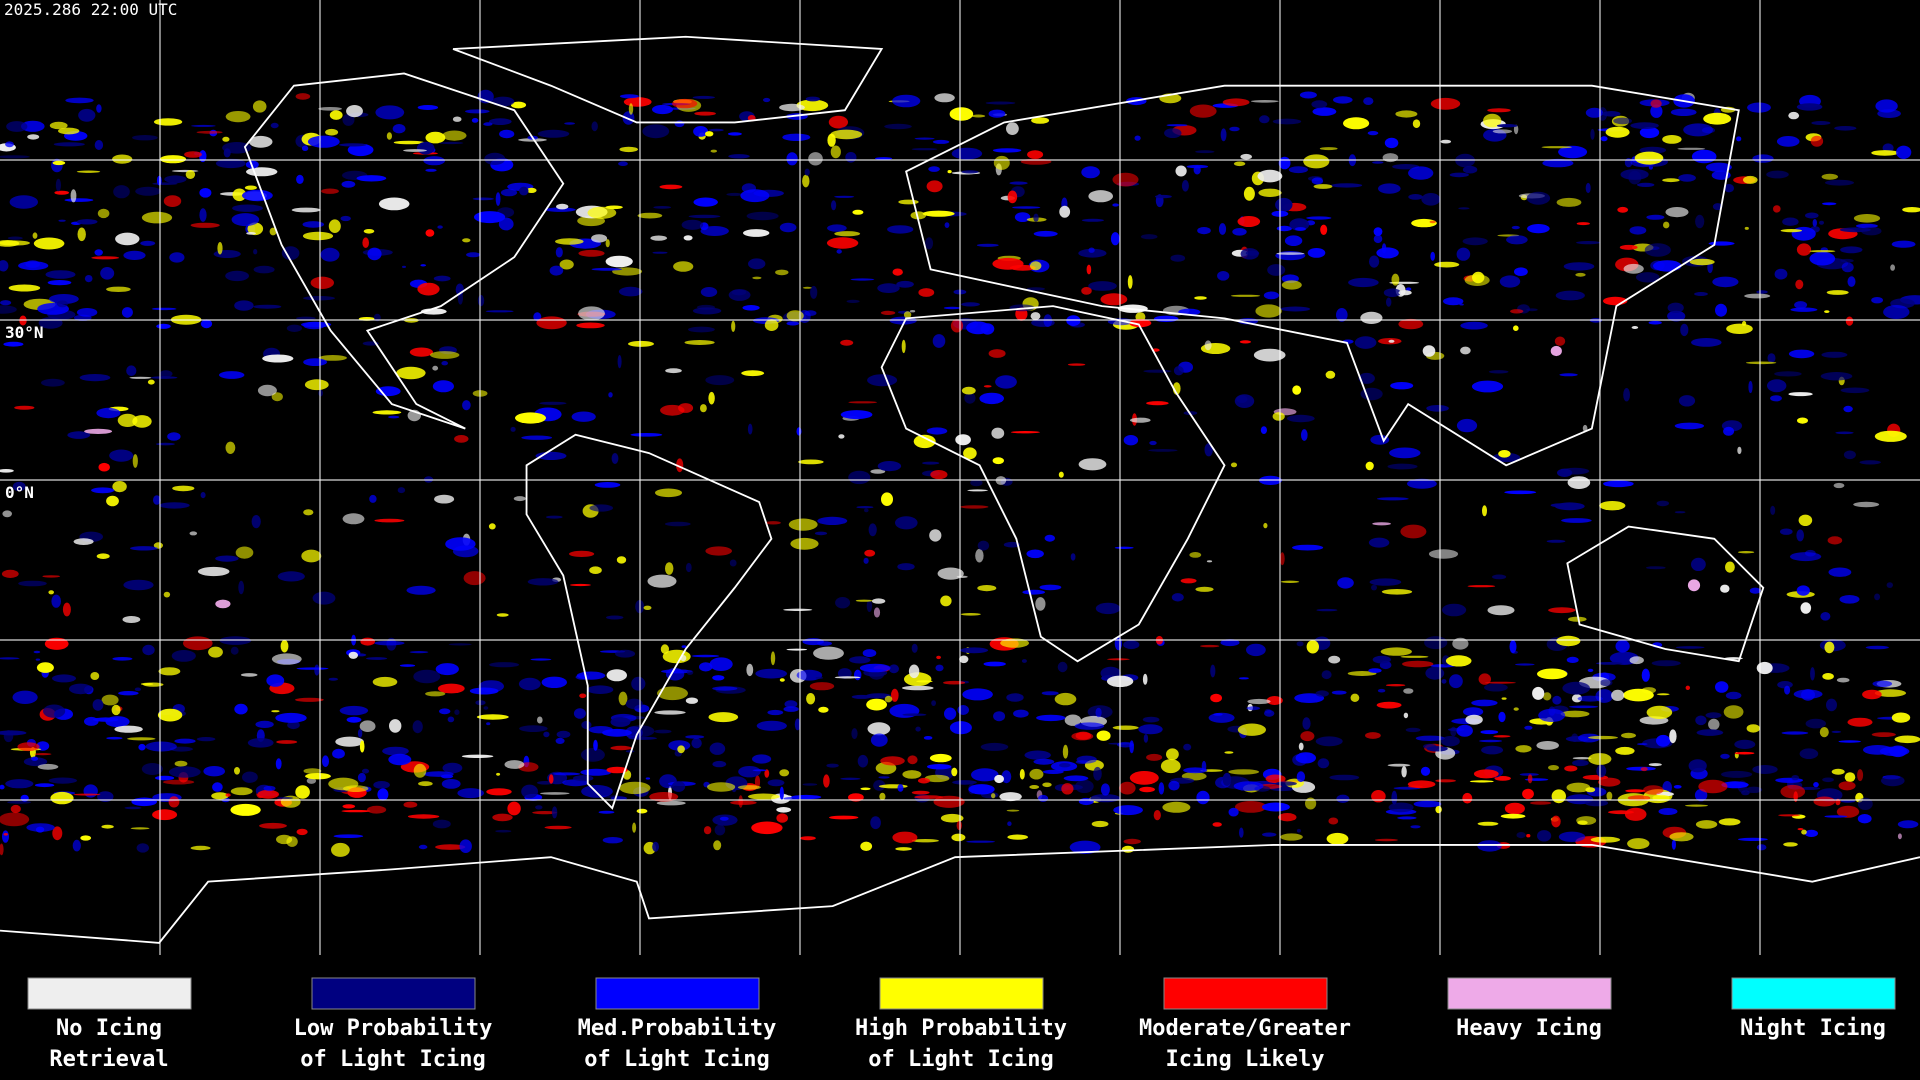 Image resolution: width=1920 pixels, height=1080 pixels. I want to click on legend-swatch, so click(1813, 993).